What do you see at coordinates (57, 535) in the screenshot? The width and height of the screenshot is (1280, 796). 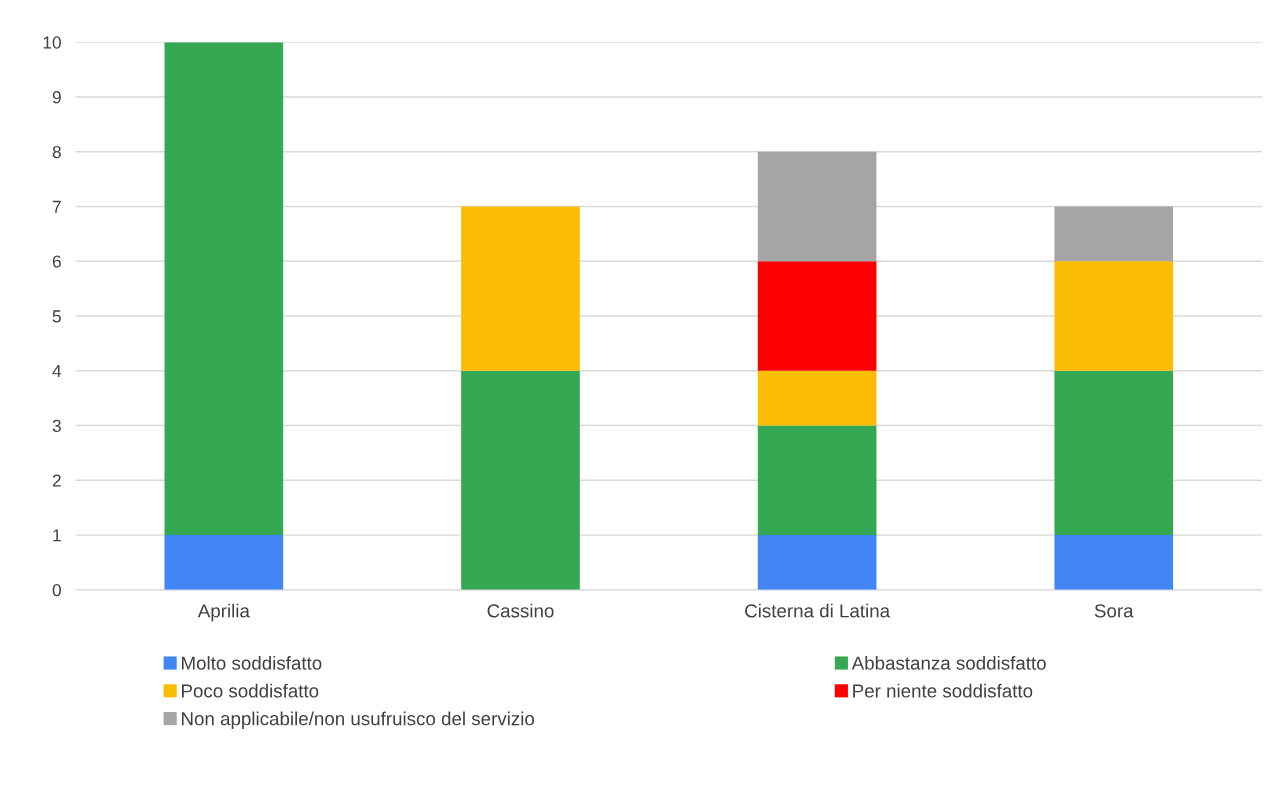 I see `y-tick-label: 1` at bounding box center [57, 535].